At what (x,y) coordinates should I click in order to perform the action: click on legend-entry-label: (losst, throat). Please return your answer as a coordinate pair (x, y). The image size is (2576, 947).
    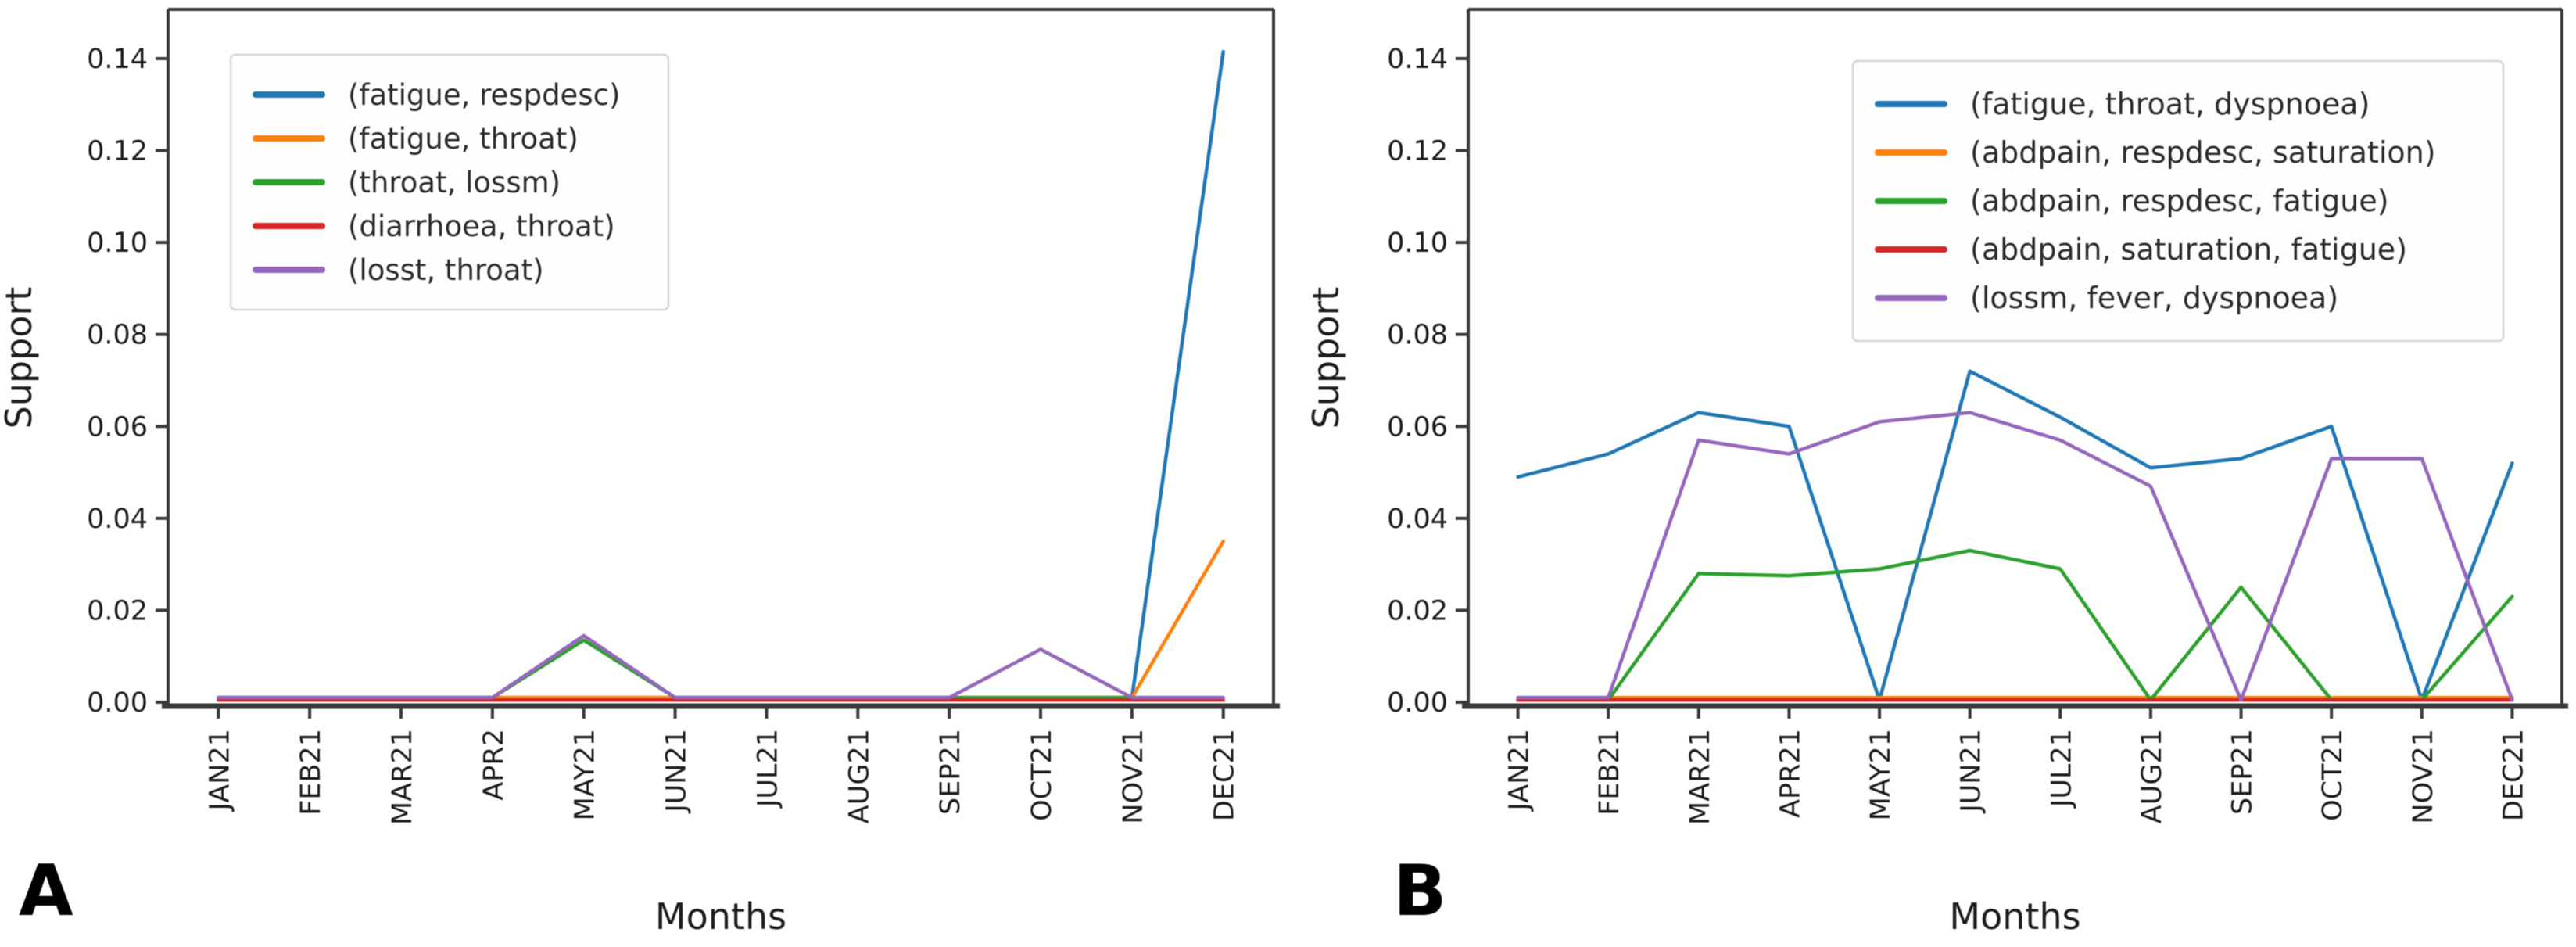
    Looking at the image, I should click on (446, 270).